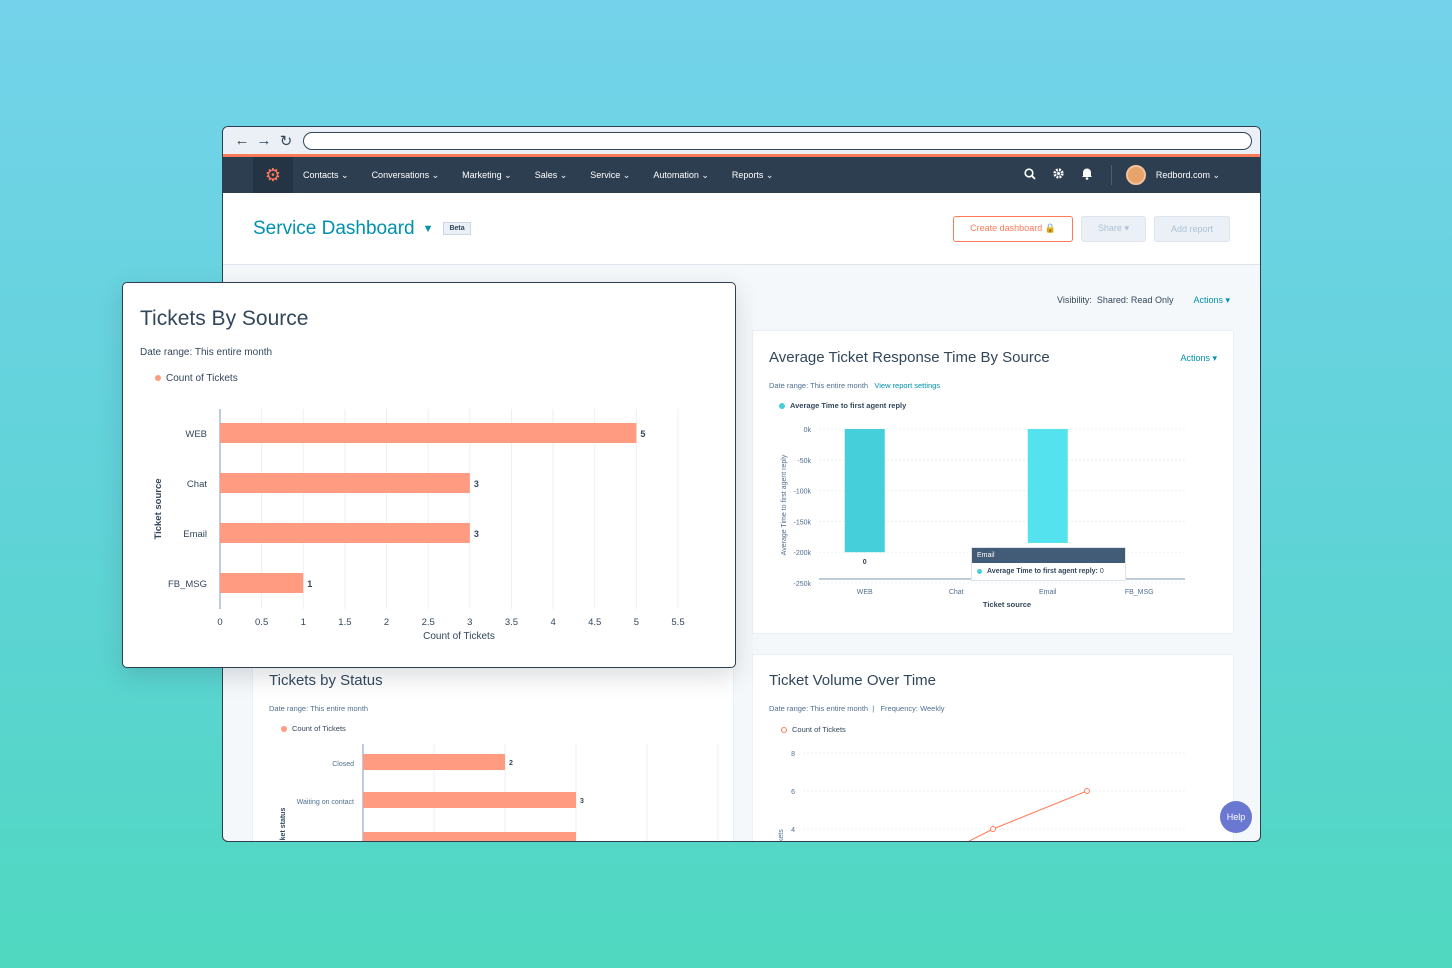 This screenshot has width=1452, height=968. What do you see at coordinates (1101, 571) in the screenshot?
I see `tooltip-value: 0` at bounding box center [1101, 571].